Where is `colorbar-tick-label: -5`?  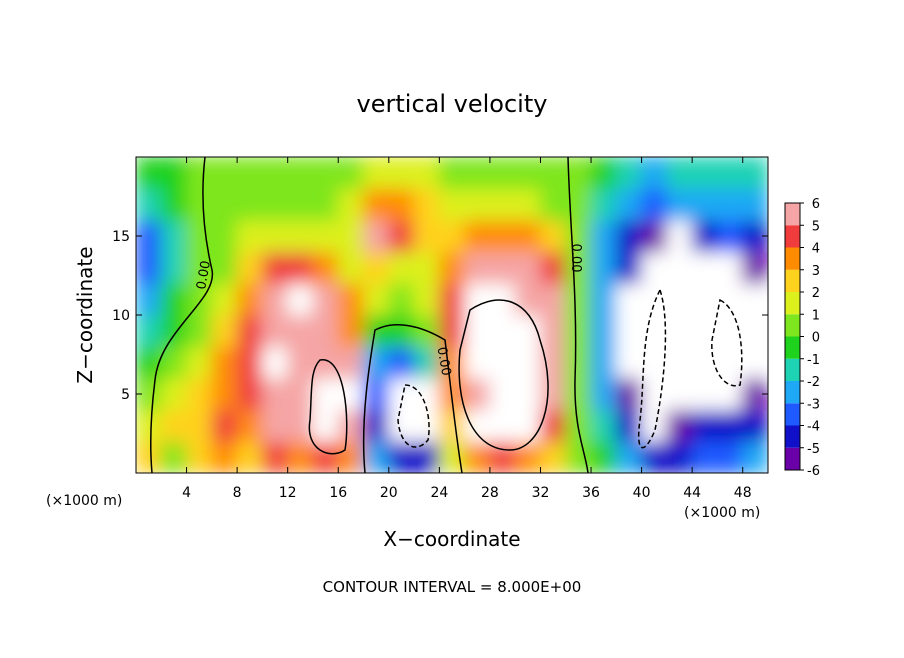 colorbar-tick-label: -5 is located at coordinates (813, 449).